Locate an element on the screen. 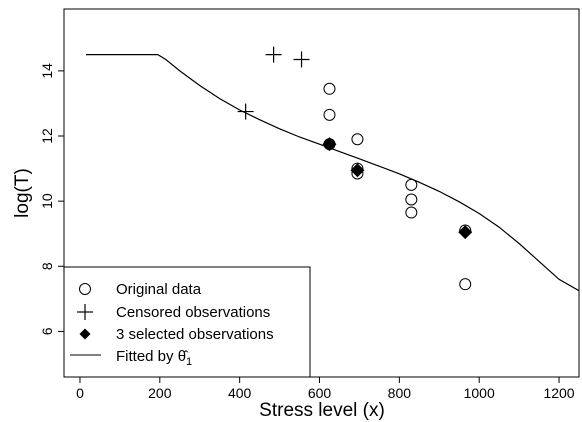 Image resolution: width=582 pixels, height=422 pixels. legend-fitted-label: Fitted by θ̂1 is located at coordinates (154, 358).